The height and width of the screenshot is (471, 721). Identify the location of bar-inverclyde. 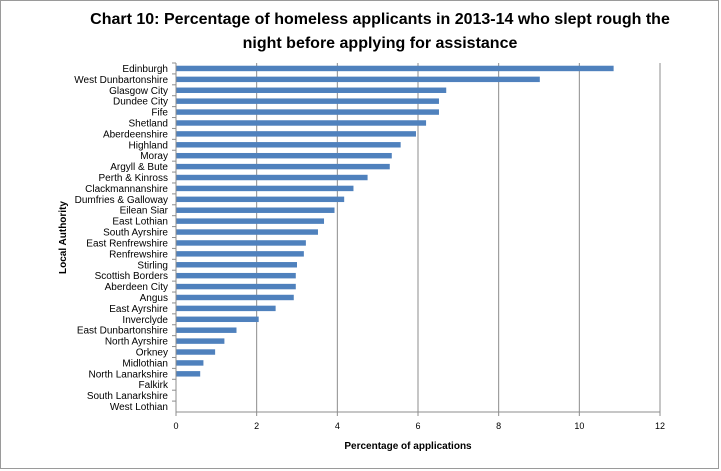
(217, 319).